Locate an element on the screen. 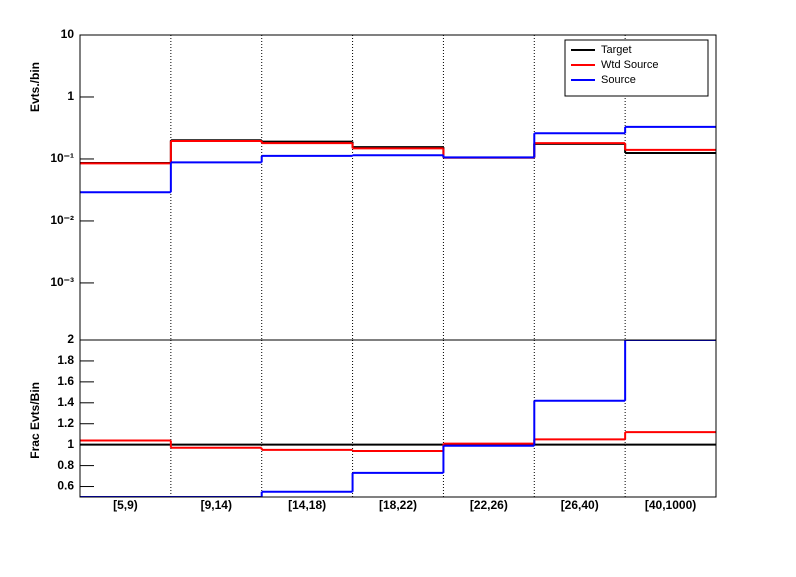 This screenshot has width=796, height=577. x-tick-label: [18,22) is located at coordinates (398, 505).